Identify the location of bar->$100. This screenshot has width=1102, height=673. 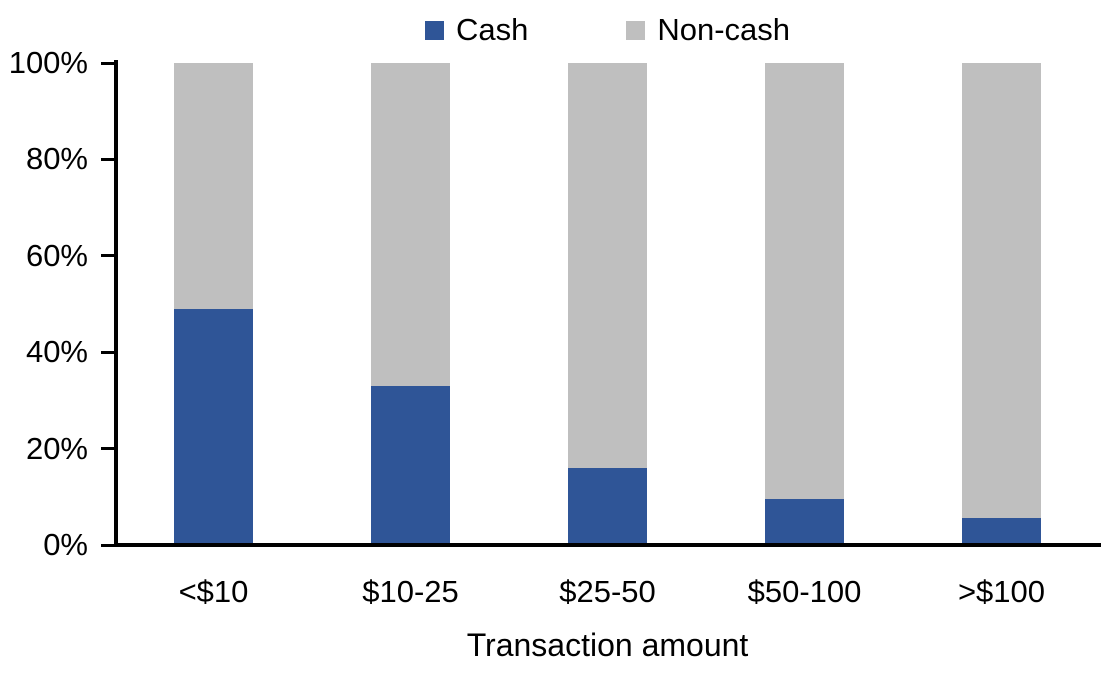
(1001, 304).